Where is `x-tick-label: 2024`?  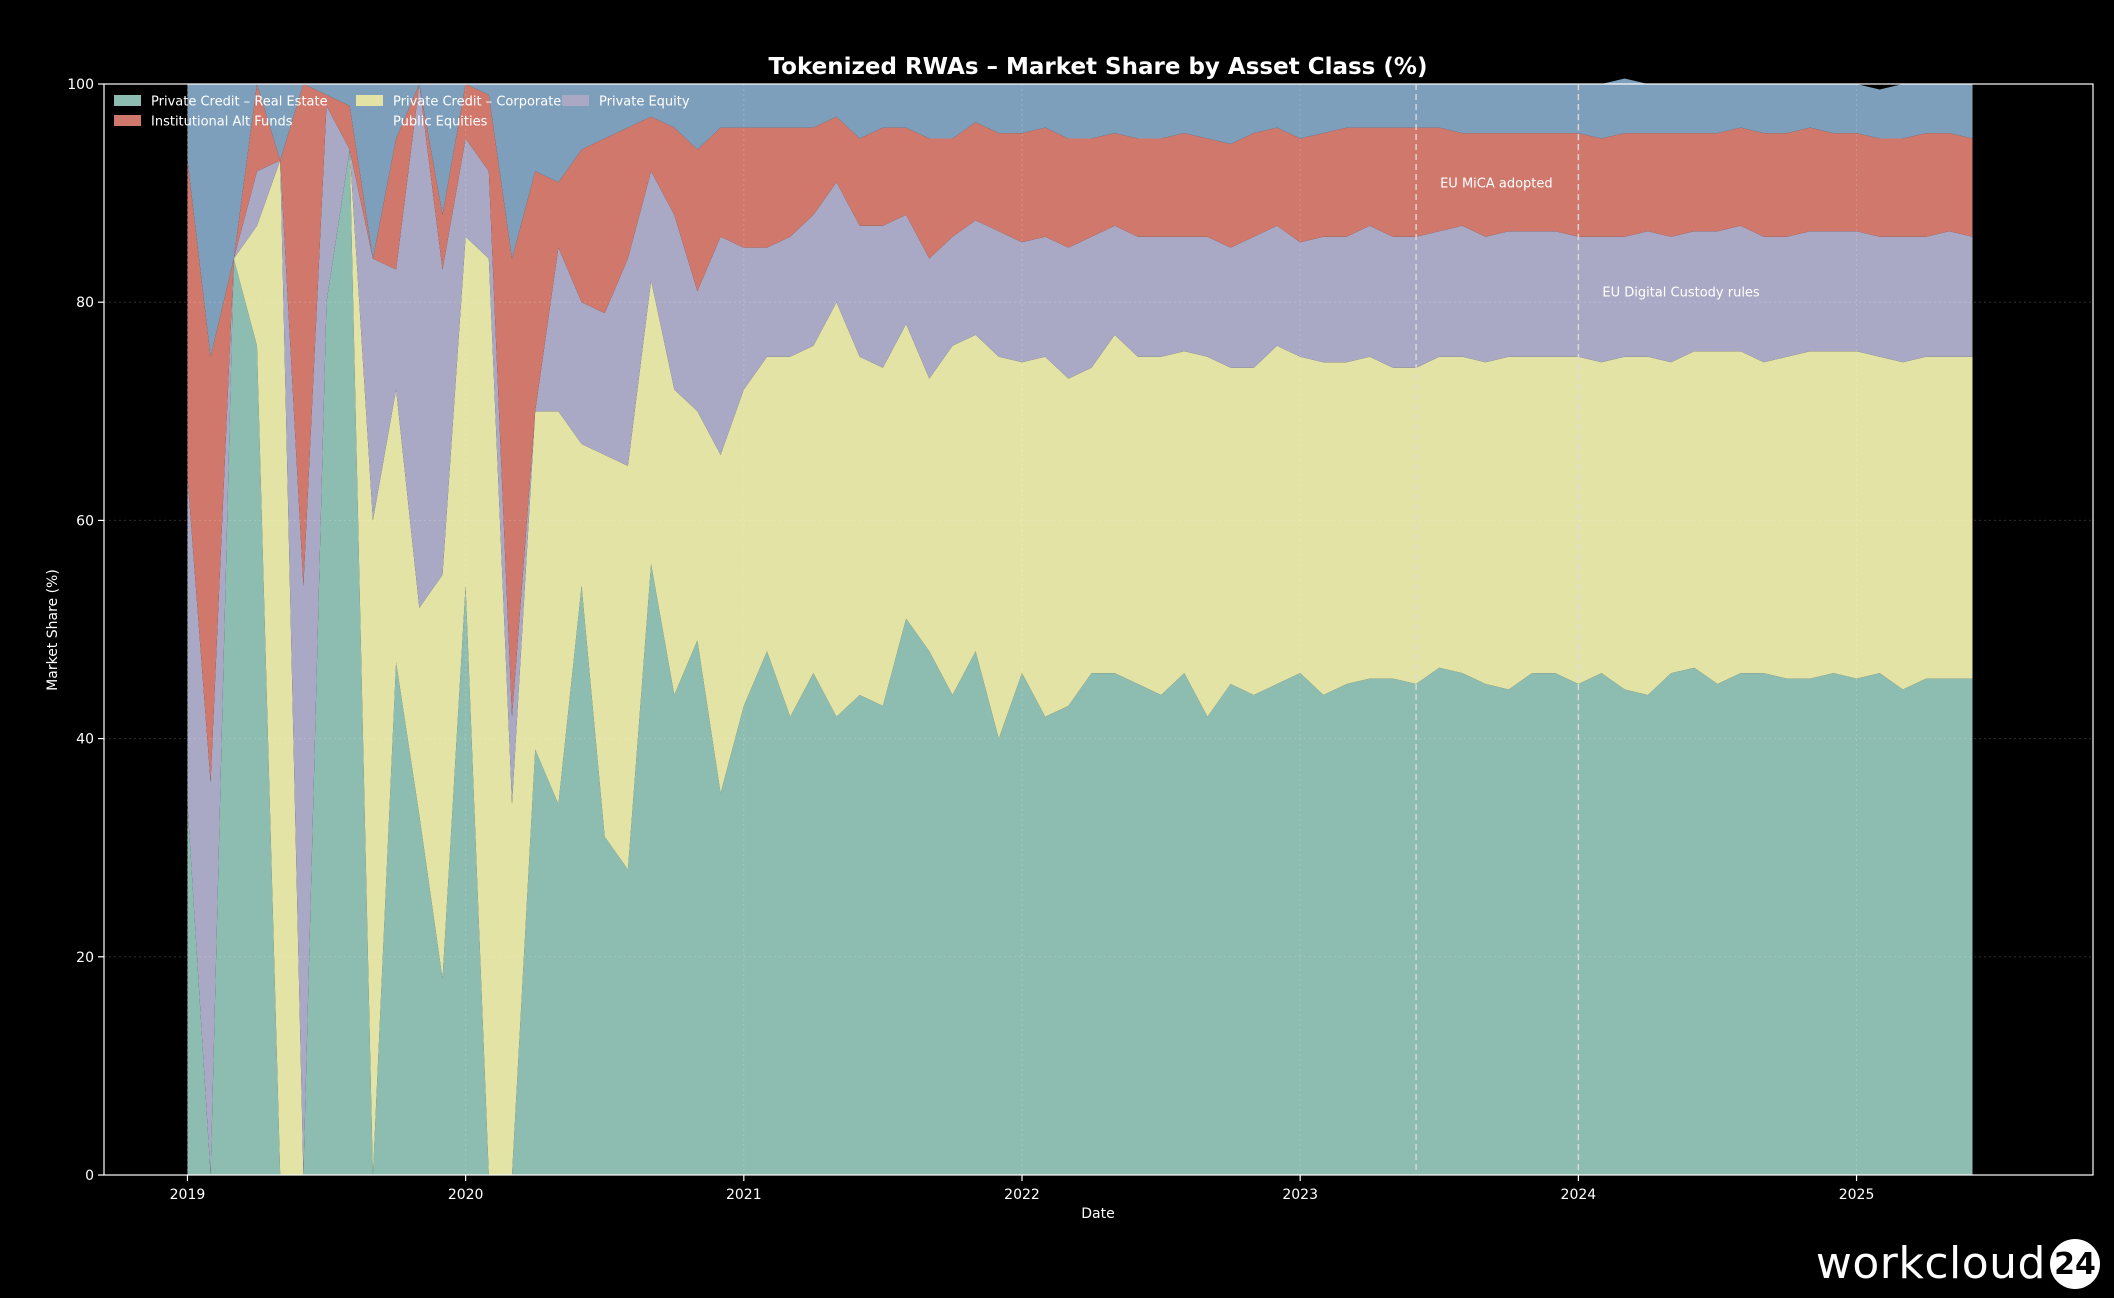
x-tick-label: 2024 is located at coordinates (1579, 1195).